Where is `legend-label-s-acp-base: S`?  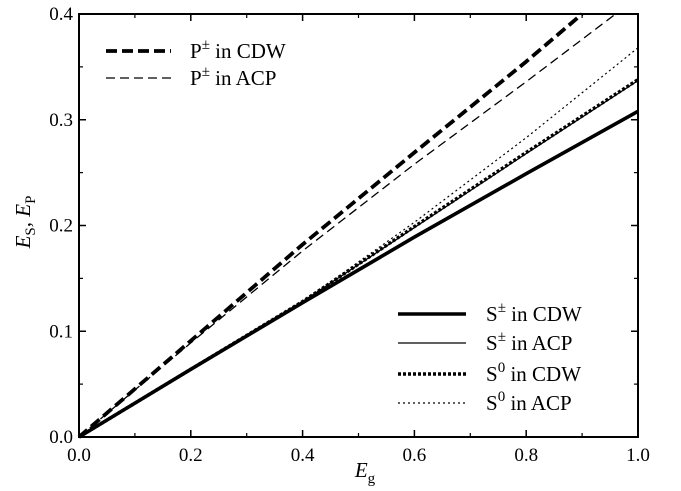
legend-label-s-acp-base: S is located at coordinates (492, 343).